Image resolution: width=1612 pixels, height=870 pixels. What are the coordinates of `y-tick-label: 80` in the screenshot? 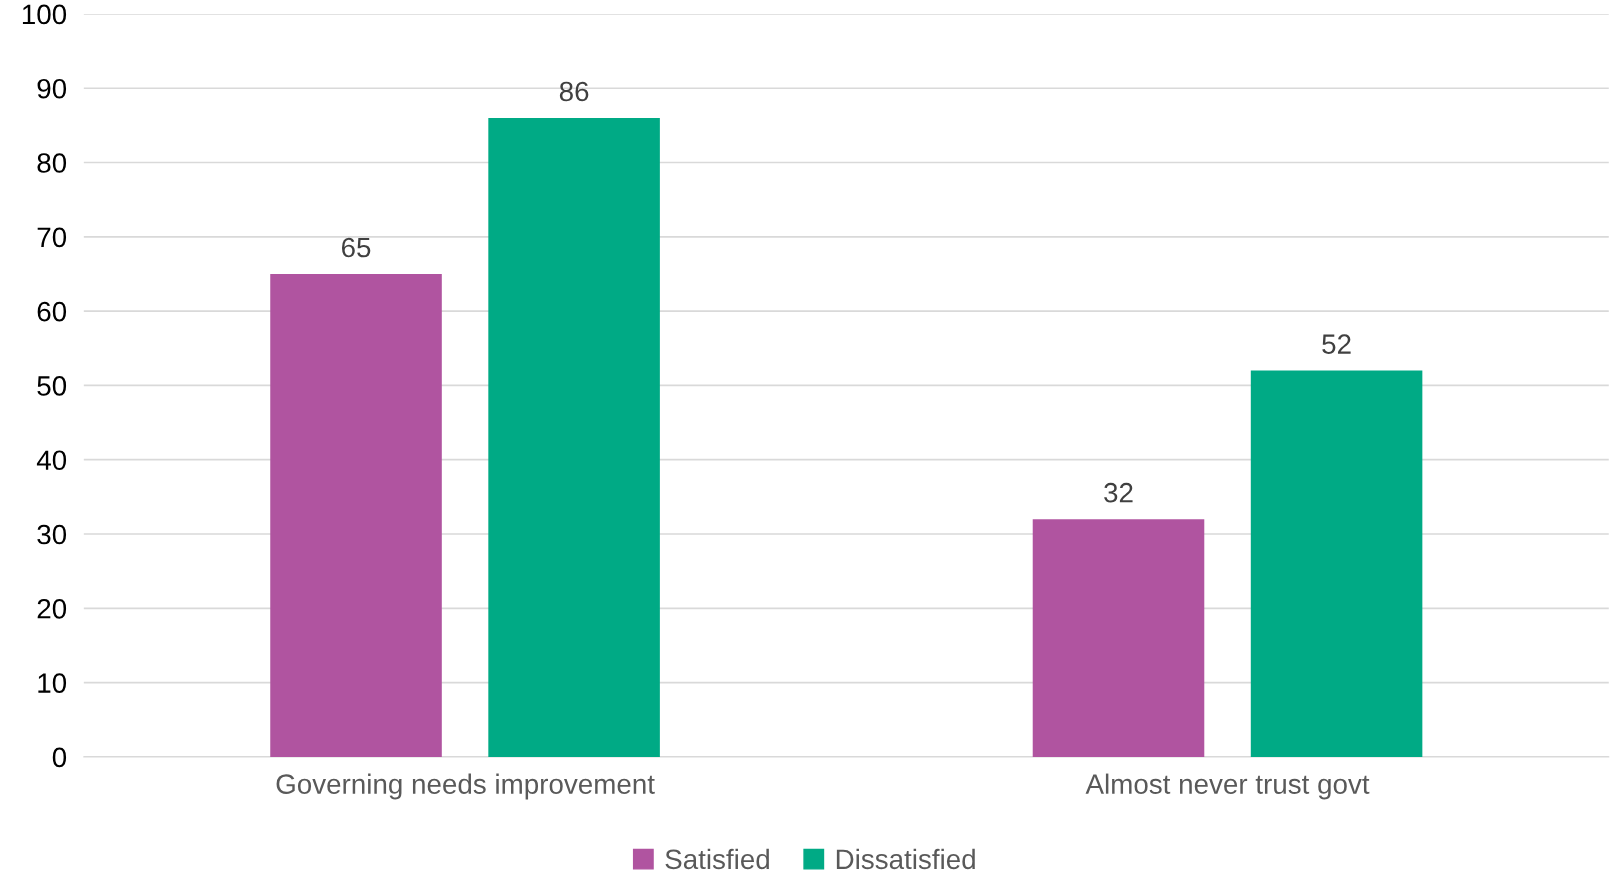 It's located at (52, 163).